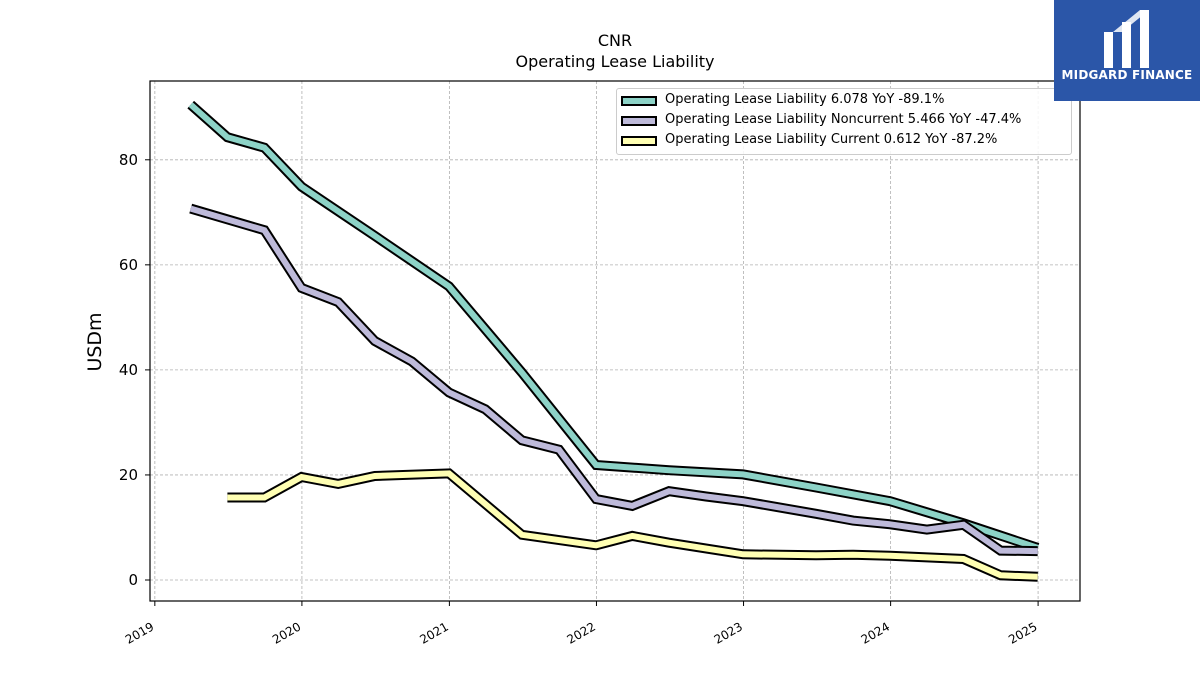 The height and width of the screenshot is (675, 1200). What do you see at coordinates (639, 101) in the screenshot?
I see `legend-swatch-total` at bounding box center [639, 101].